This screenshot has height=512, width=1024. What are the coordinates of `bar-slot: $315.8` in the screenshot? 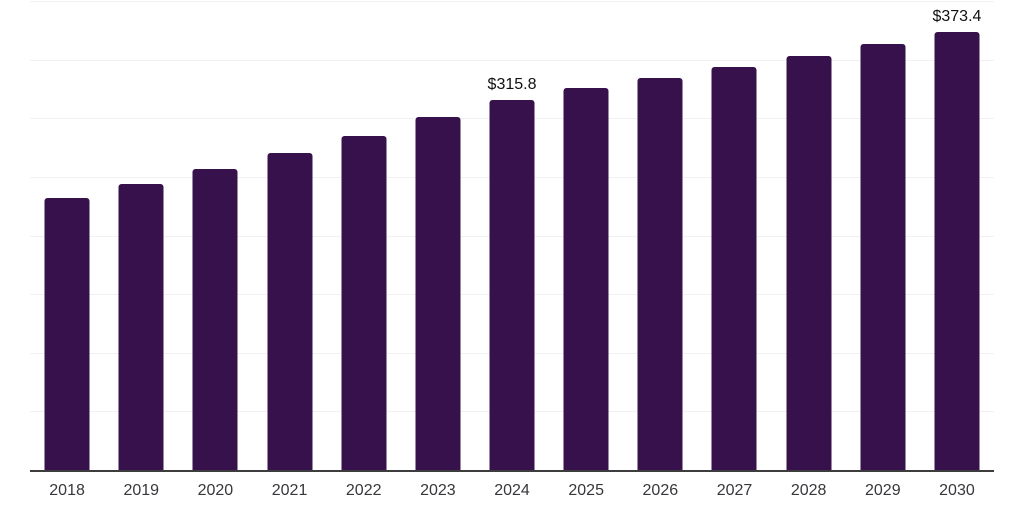 It's located at (512, 235).